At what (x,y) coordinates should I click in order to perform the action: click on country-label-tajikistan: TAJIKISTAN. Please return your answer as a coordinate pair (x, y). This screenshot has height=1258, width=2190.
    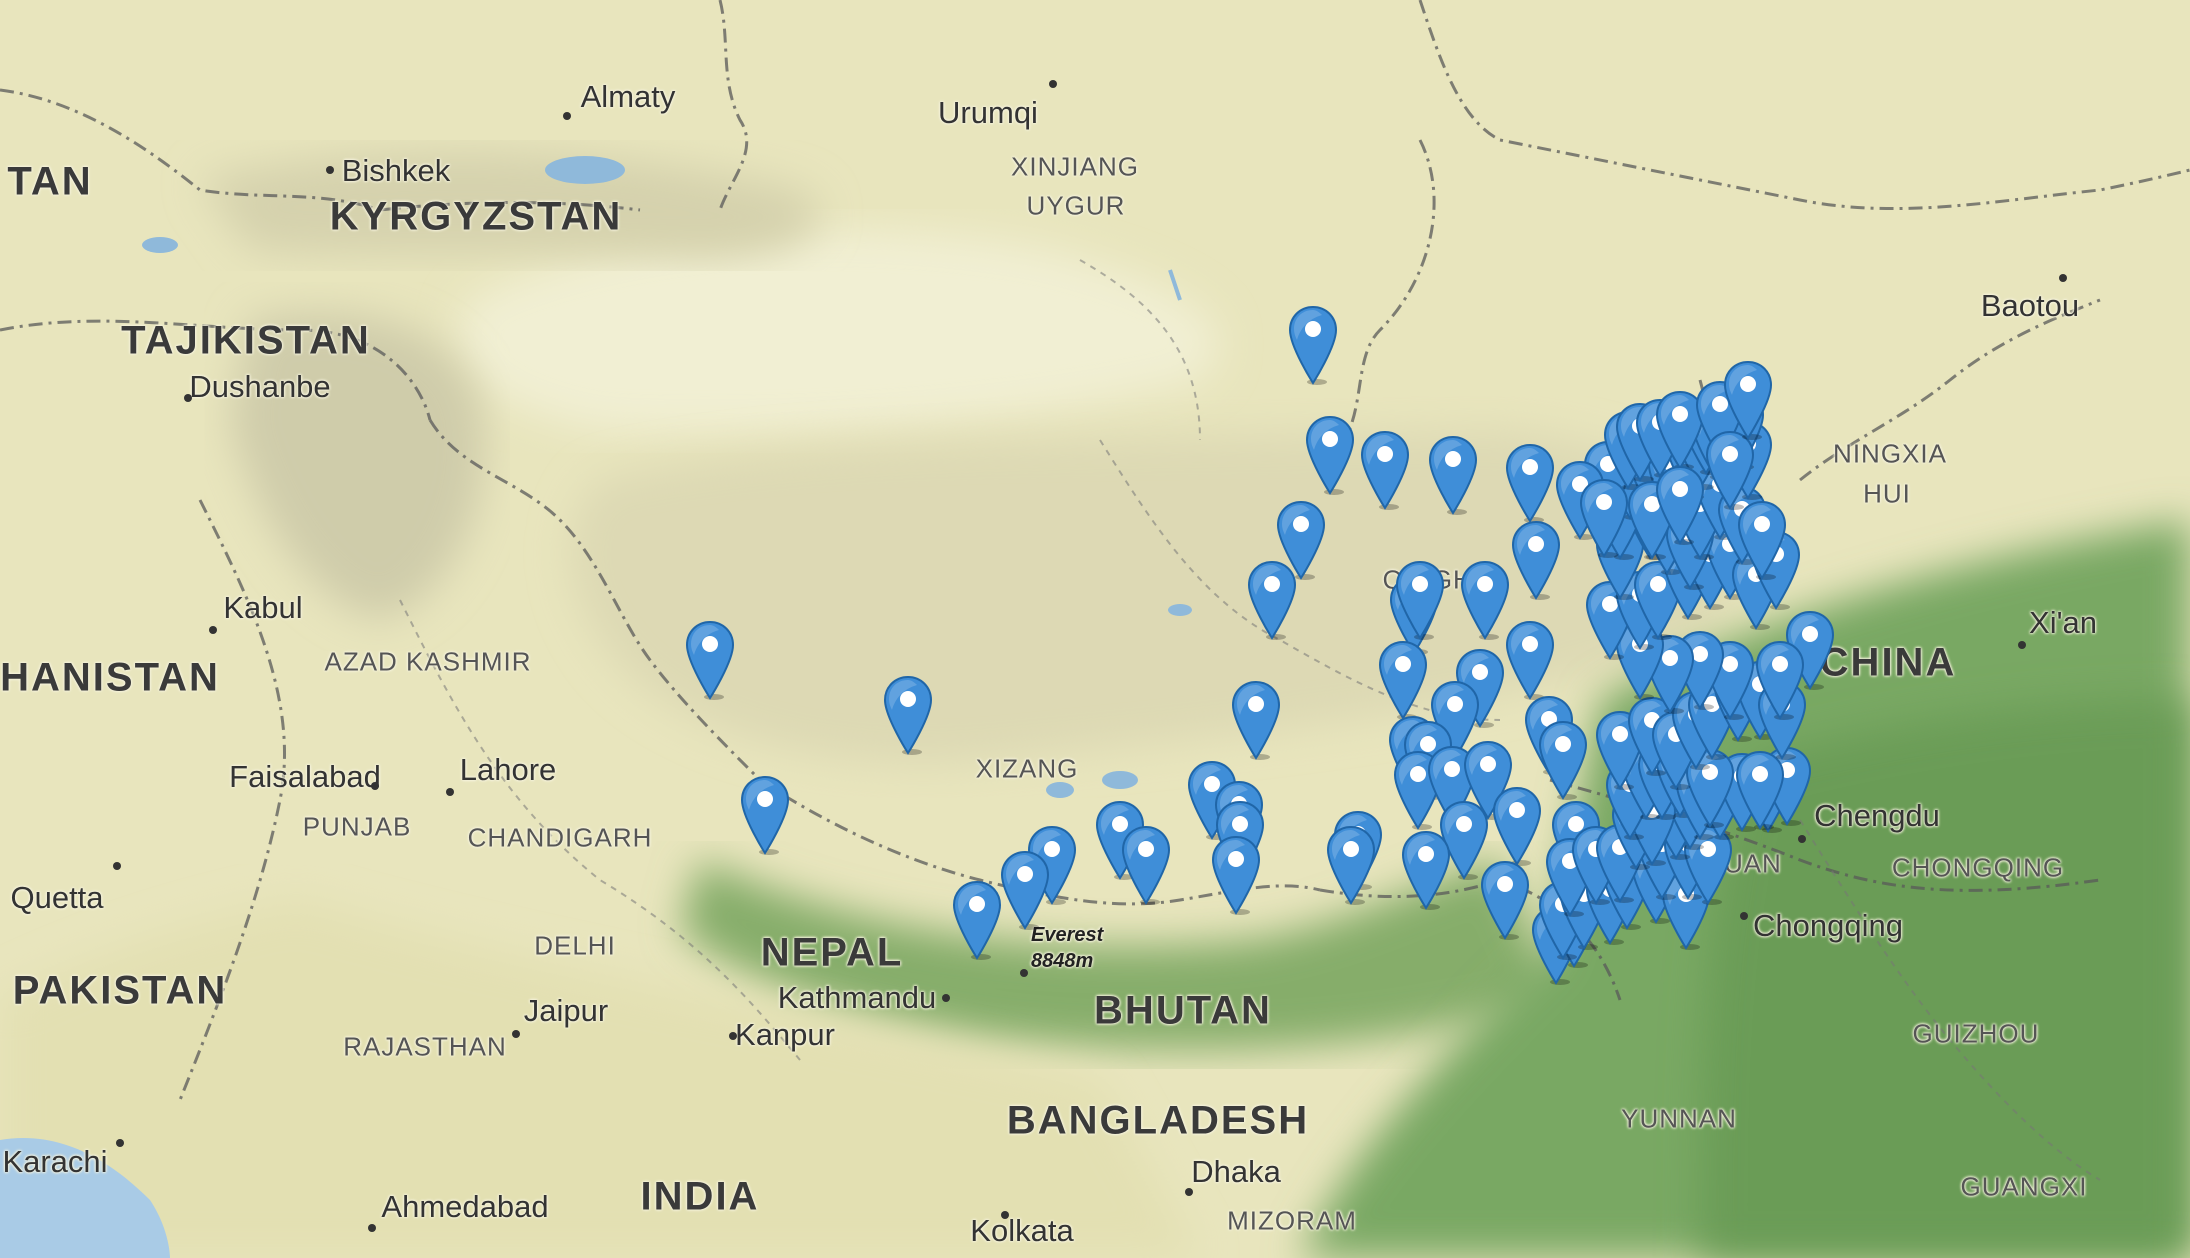
    Looking at the image, I should click on (246, 340).